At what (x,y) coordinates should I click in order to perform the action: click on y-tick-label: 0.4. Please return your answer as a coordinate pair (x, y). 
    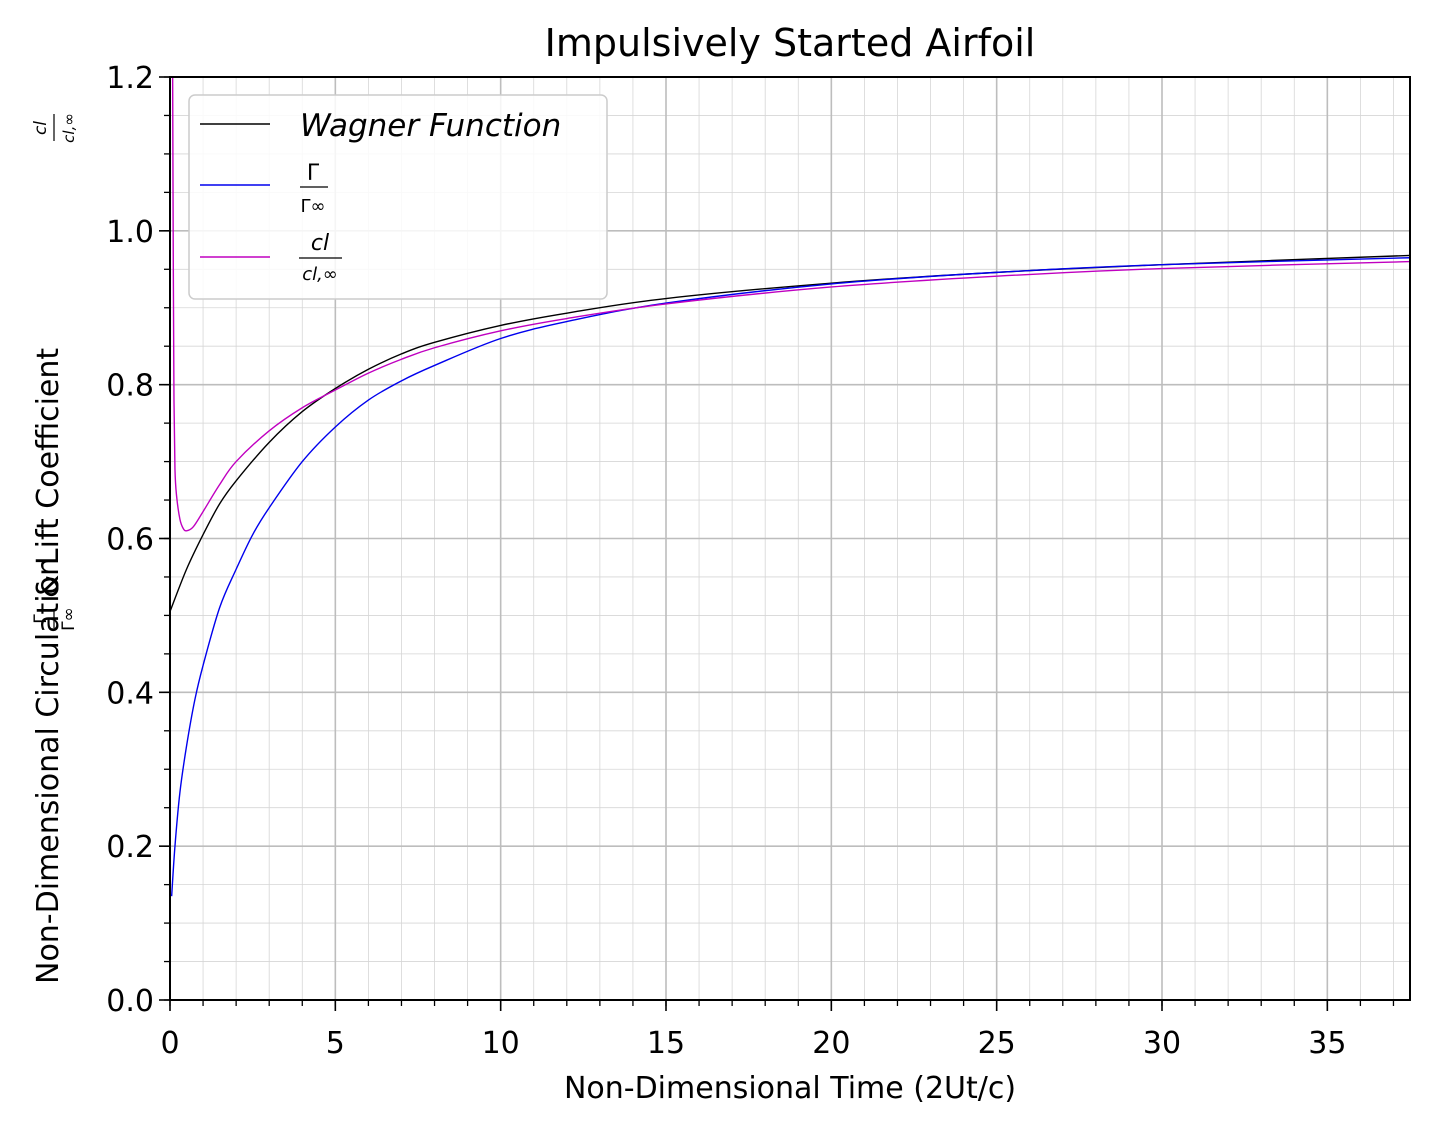
    Looking at the image, I should click on (130, 693).